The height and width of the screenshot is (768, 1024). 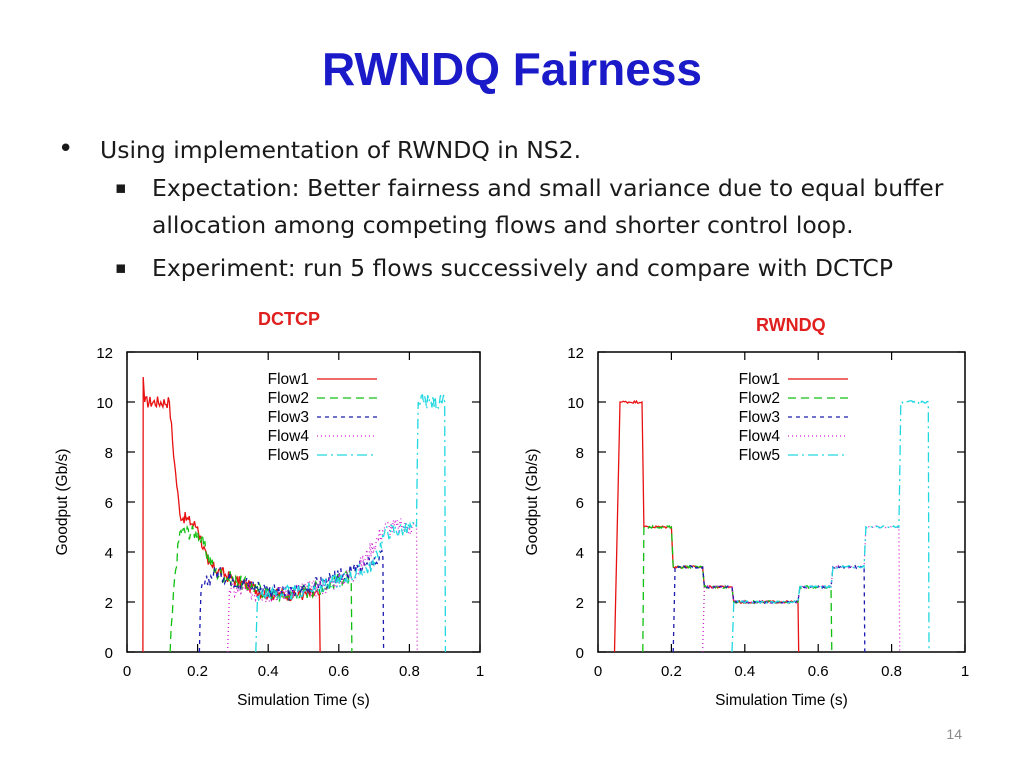 I want to click on series-line-flow4, so click(x=801, y=588).